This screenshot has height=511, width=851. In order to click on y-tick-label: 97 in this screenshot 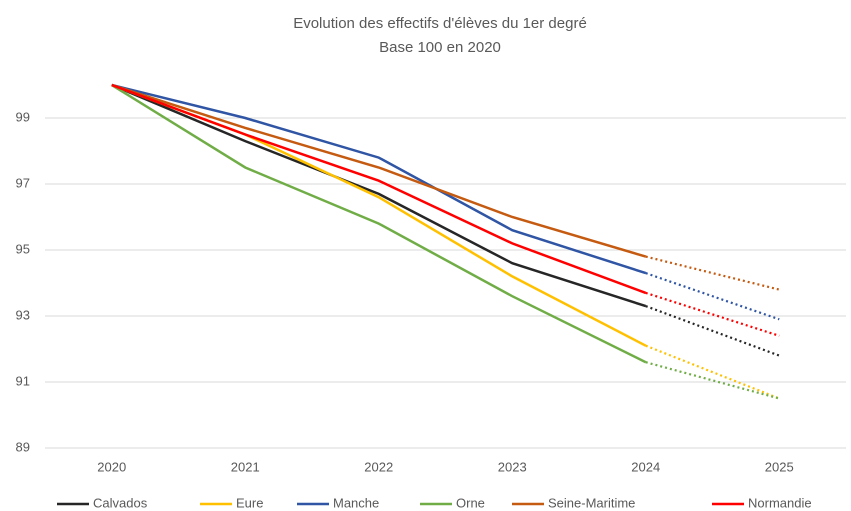, I will do `click(23, 182)`.